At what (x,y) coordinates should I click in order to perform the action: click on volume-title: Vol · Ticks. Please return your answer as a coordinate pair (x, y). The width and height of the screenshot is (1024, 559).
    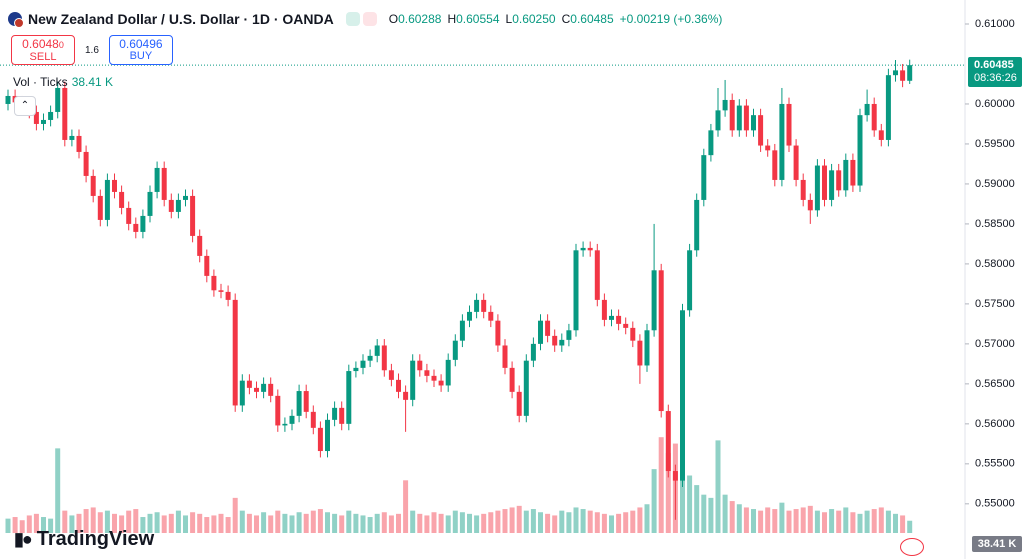
    Looking at the image, I should click on (40, 82).